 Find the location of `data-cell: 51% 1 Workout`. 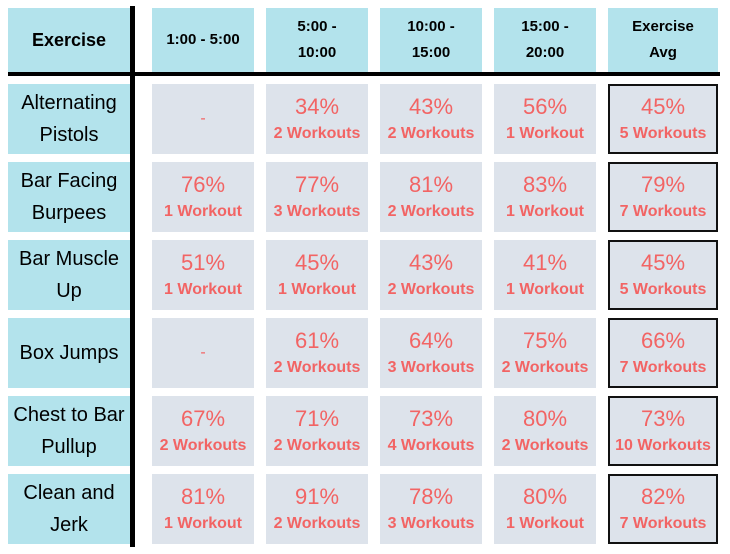

data-cell: 51% 1 Workout is located at coordinates (203, 275).